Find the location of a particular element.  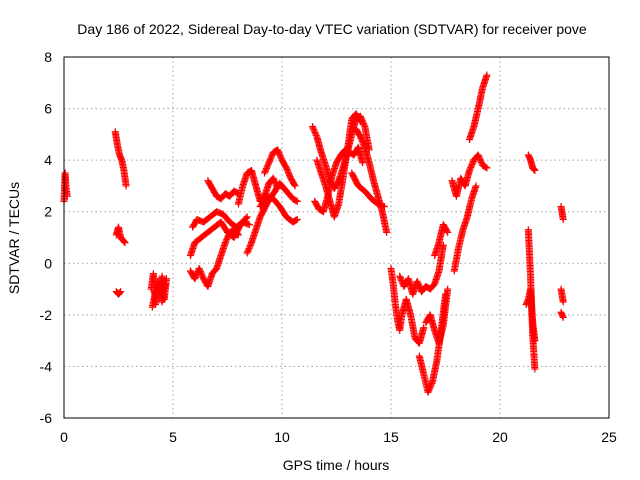

y-tick-label: -6 is located at coordinates (46, 418).